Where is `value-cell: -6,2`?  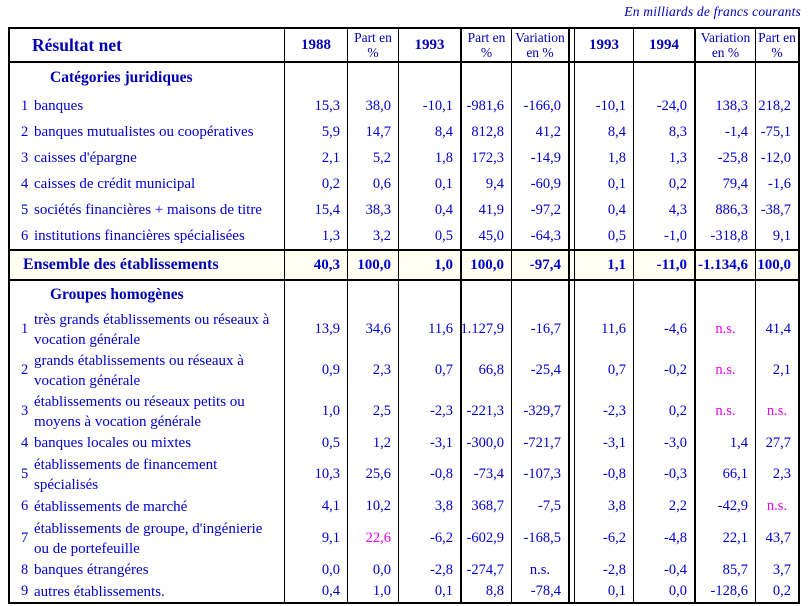
value-cell: -6,2 is located at coordinates (603, 538).